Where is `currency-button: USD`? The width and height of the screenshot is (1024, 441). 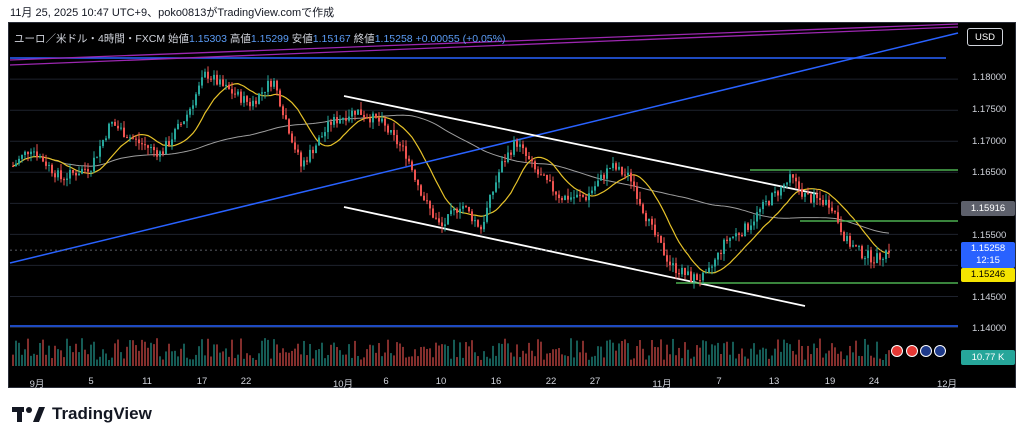
currency-button: USD is located at coordinates (985, 37).